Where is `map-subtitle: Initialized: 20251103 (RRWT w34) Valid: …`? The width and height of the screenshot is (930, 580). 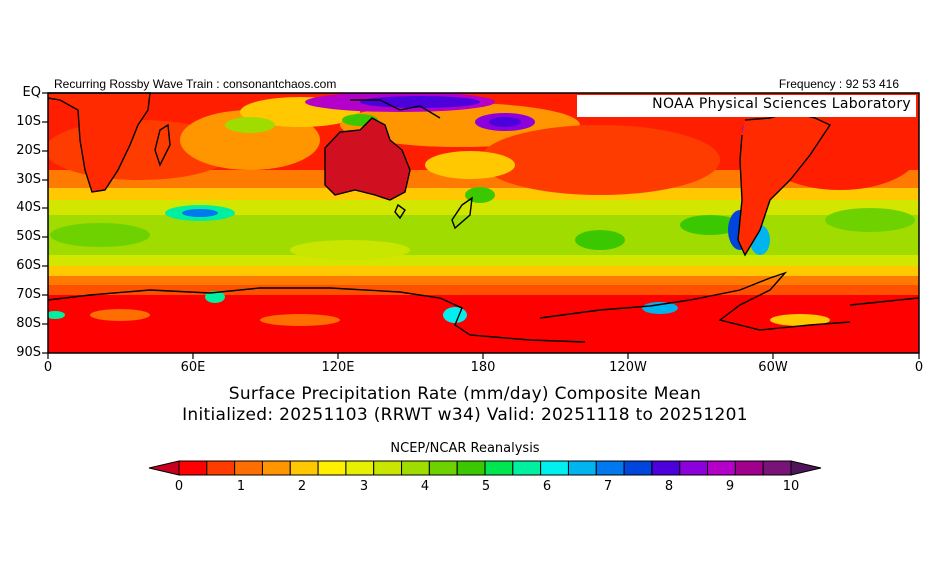 map-subtitle: Initialized: 20251103 (RRWT w34) Valid: … is located at coordinates (465, 415).